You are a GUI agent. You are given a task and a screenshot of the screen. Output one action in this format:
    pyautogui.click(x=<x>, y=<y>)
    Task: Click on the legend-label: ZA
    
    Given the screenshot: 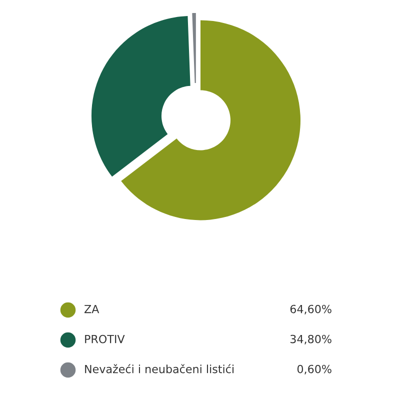 What is the action you would take?
    pyautogui.click(x=92, y=309)
    